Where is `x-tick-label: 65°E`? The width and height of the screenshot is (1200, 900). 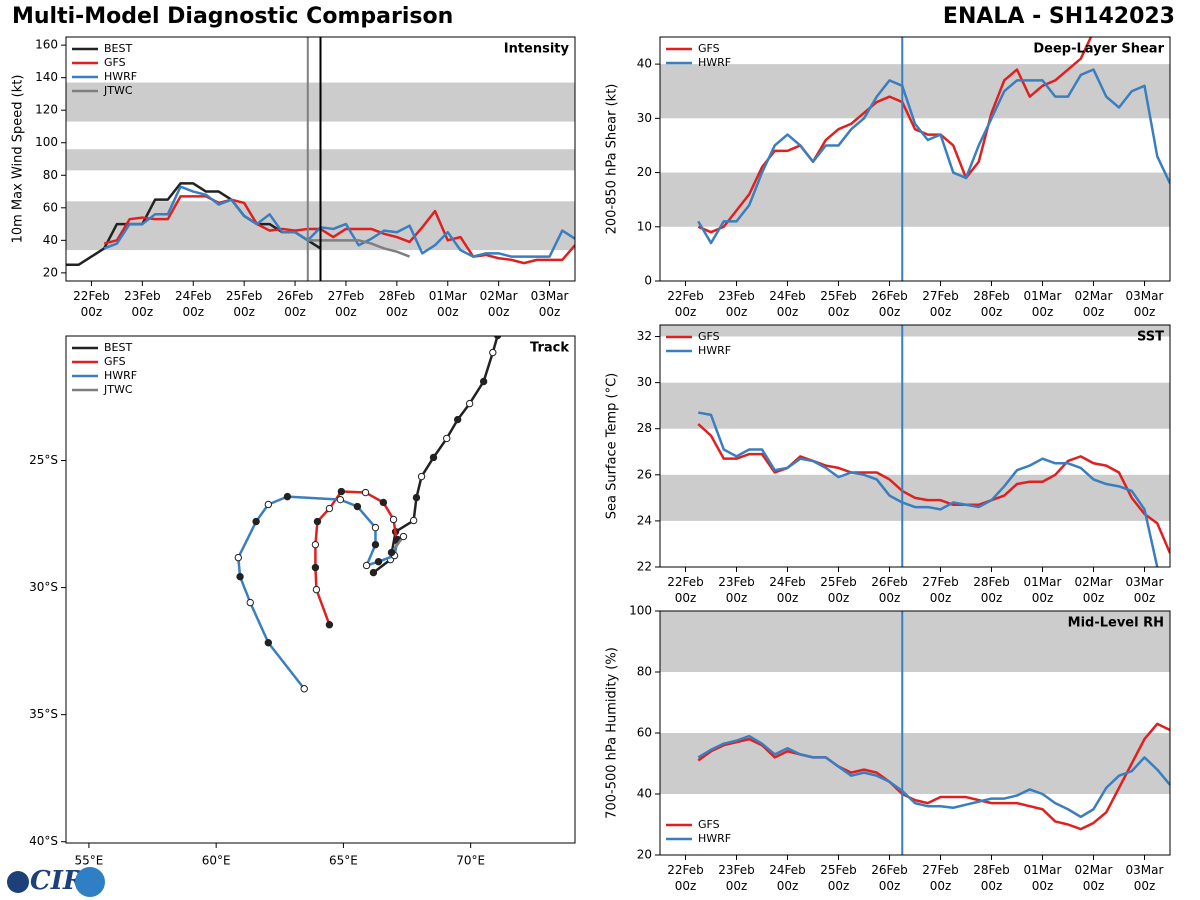 x-tick-label: 65°E is located at coordinates (343, 861).